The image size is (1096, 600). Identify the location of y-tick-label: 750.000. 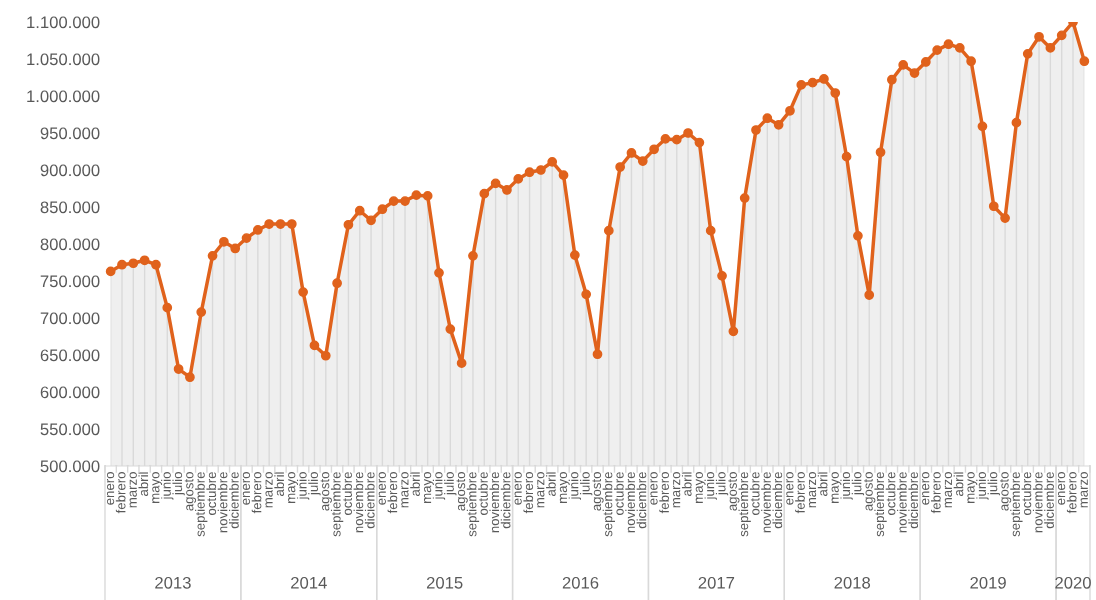
(70, 281).